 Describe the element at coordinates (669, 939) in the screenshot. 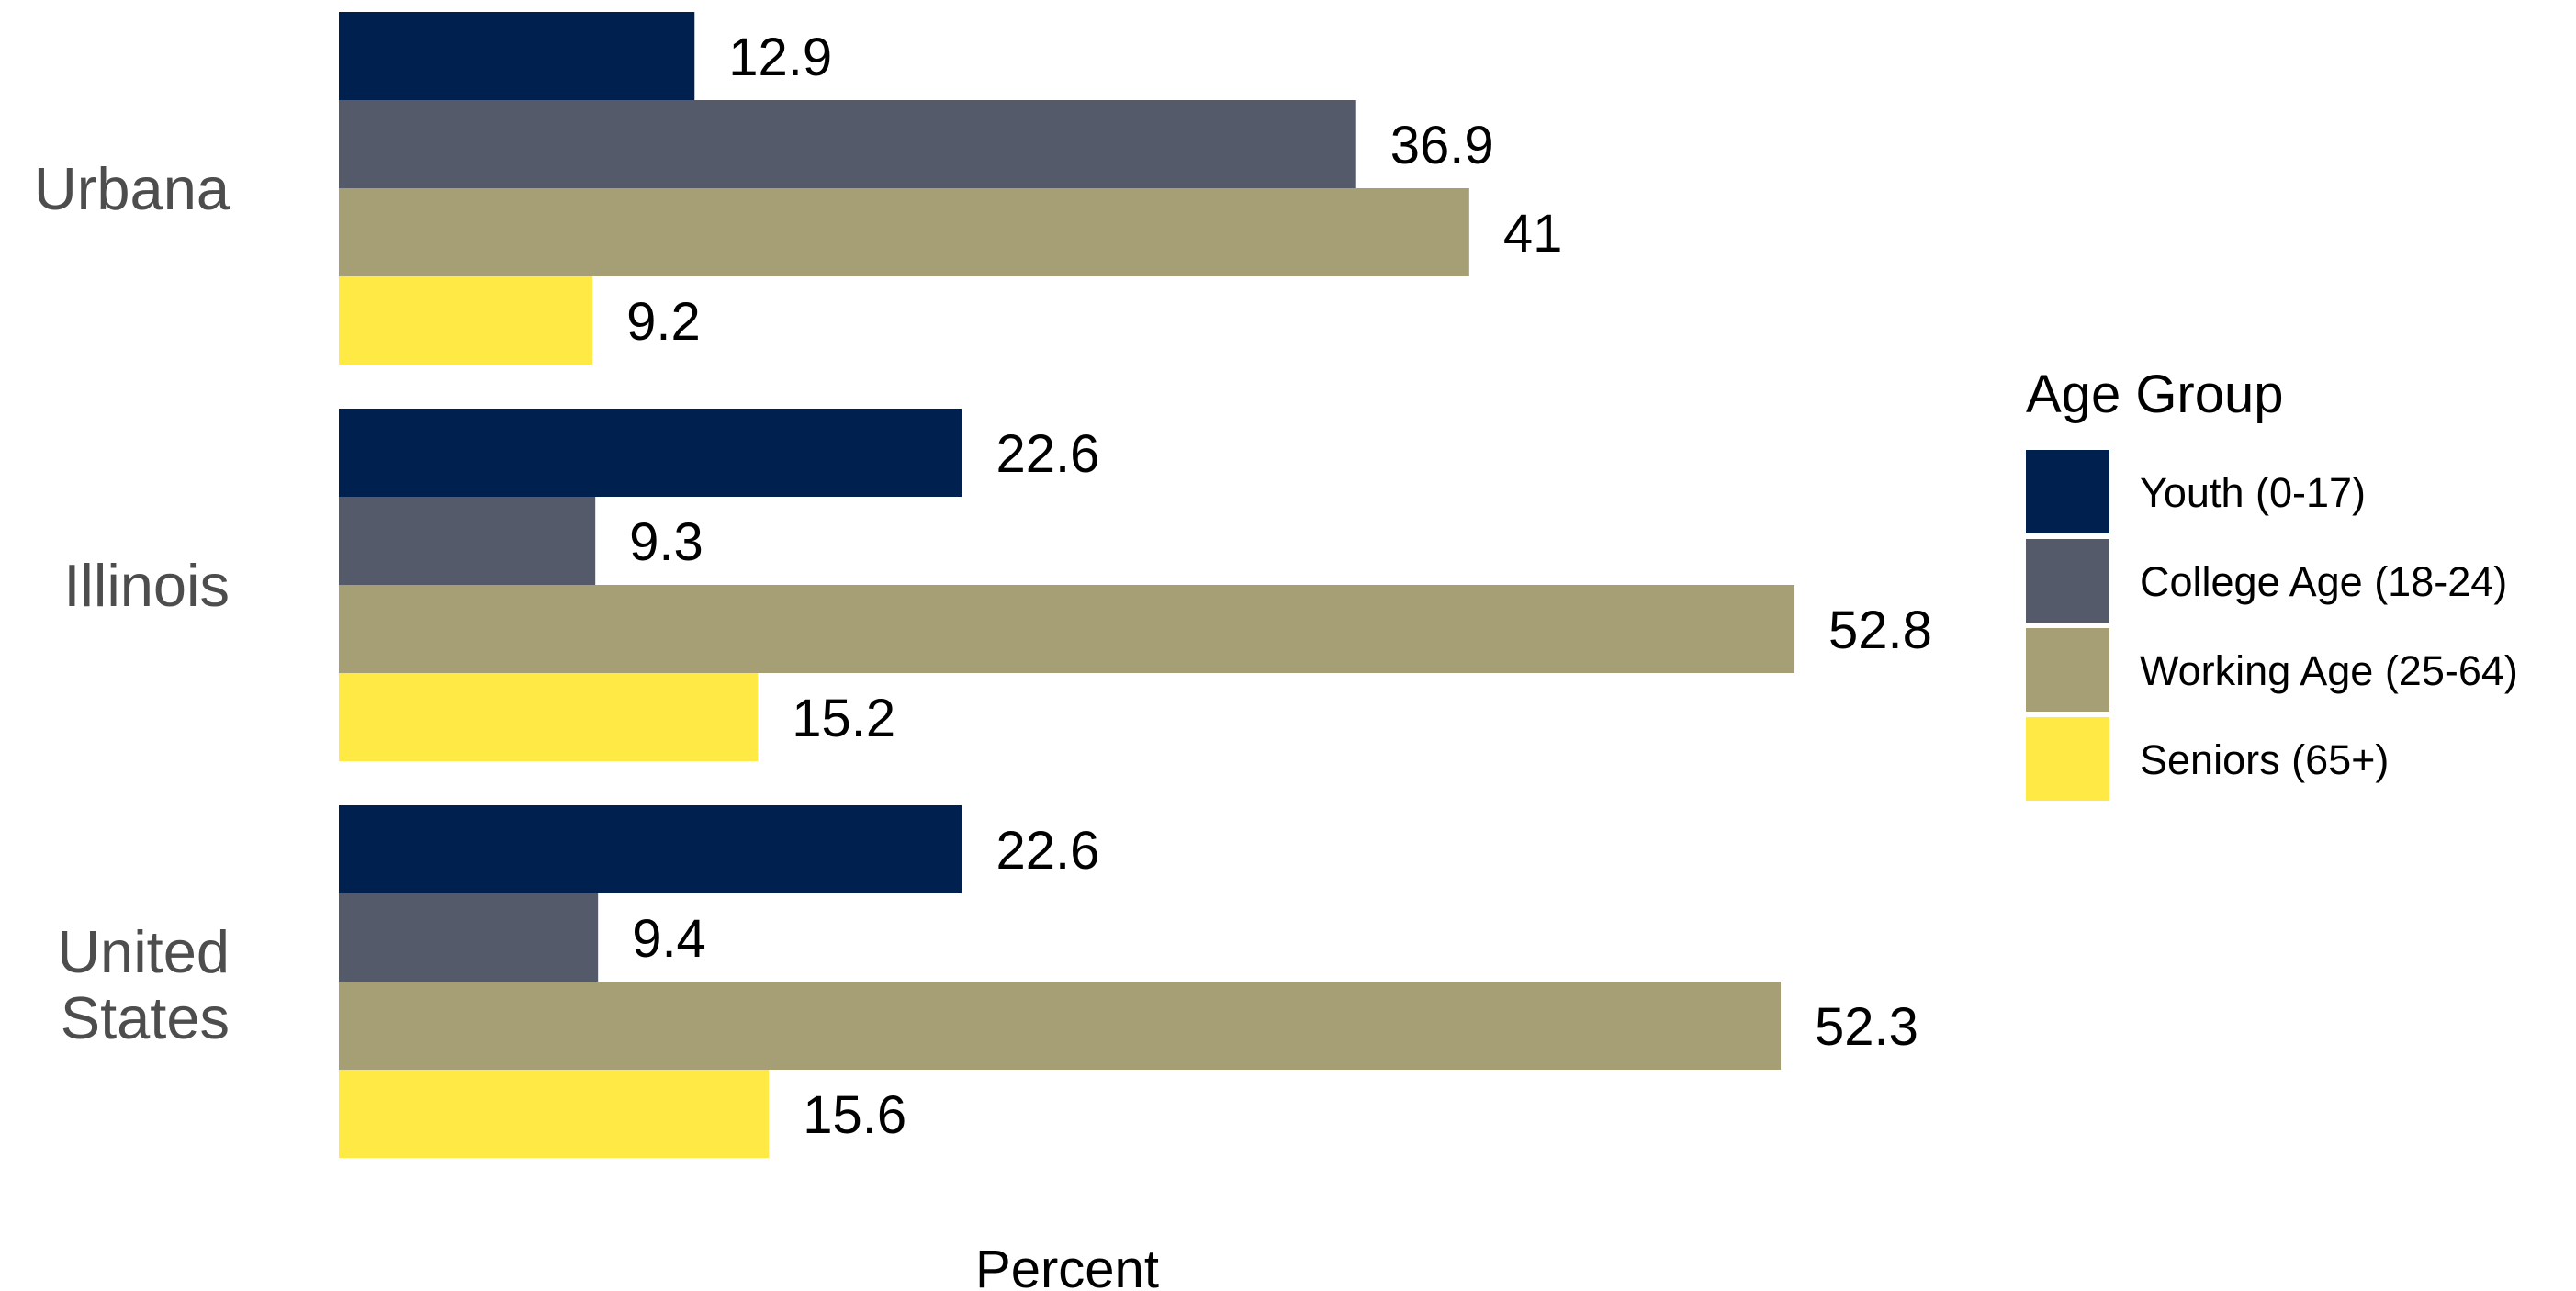

I see `data-label: 9.4` at that location.